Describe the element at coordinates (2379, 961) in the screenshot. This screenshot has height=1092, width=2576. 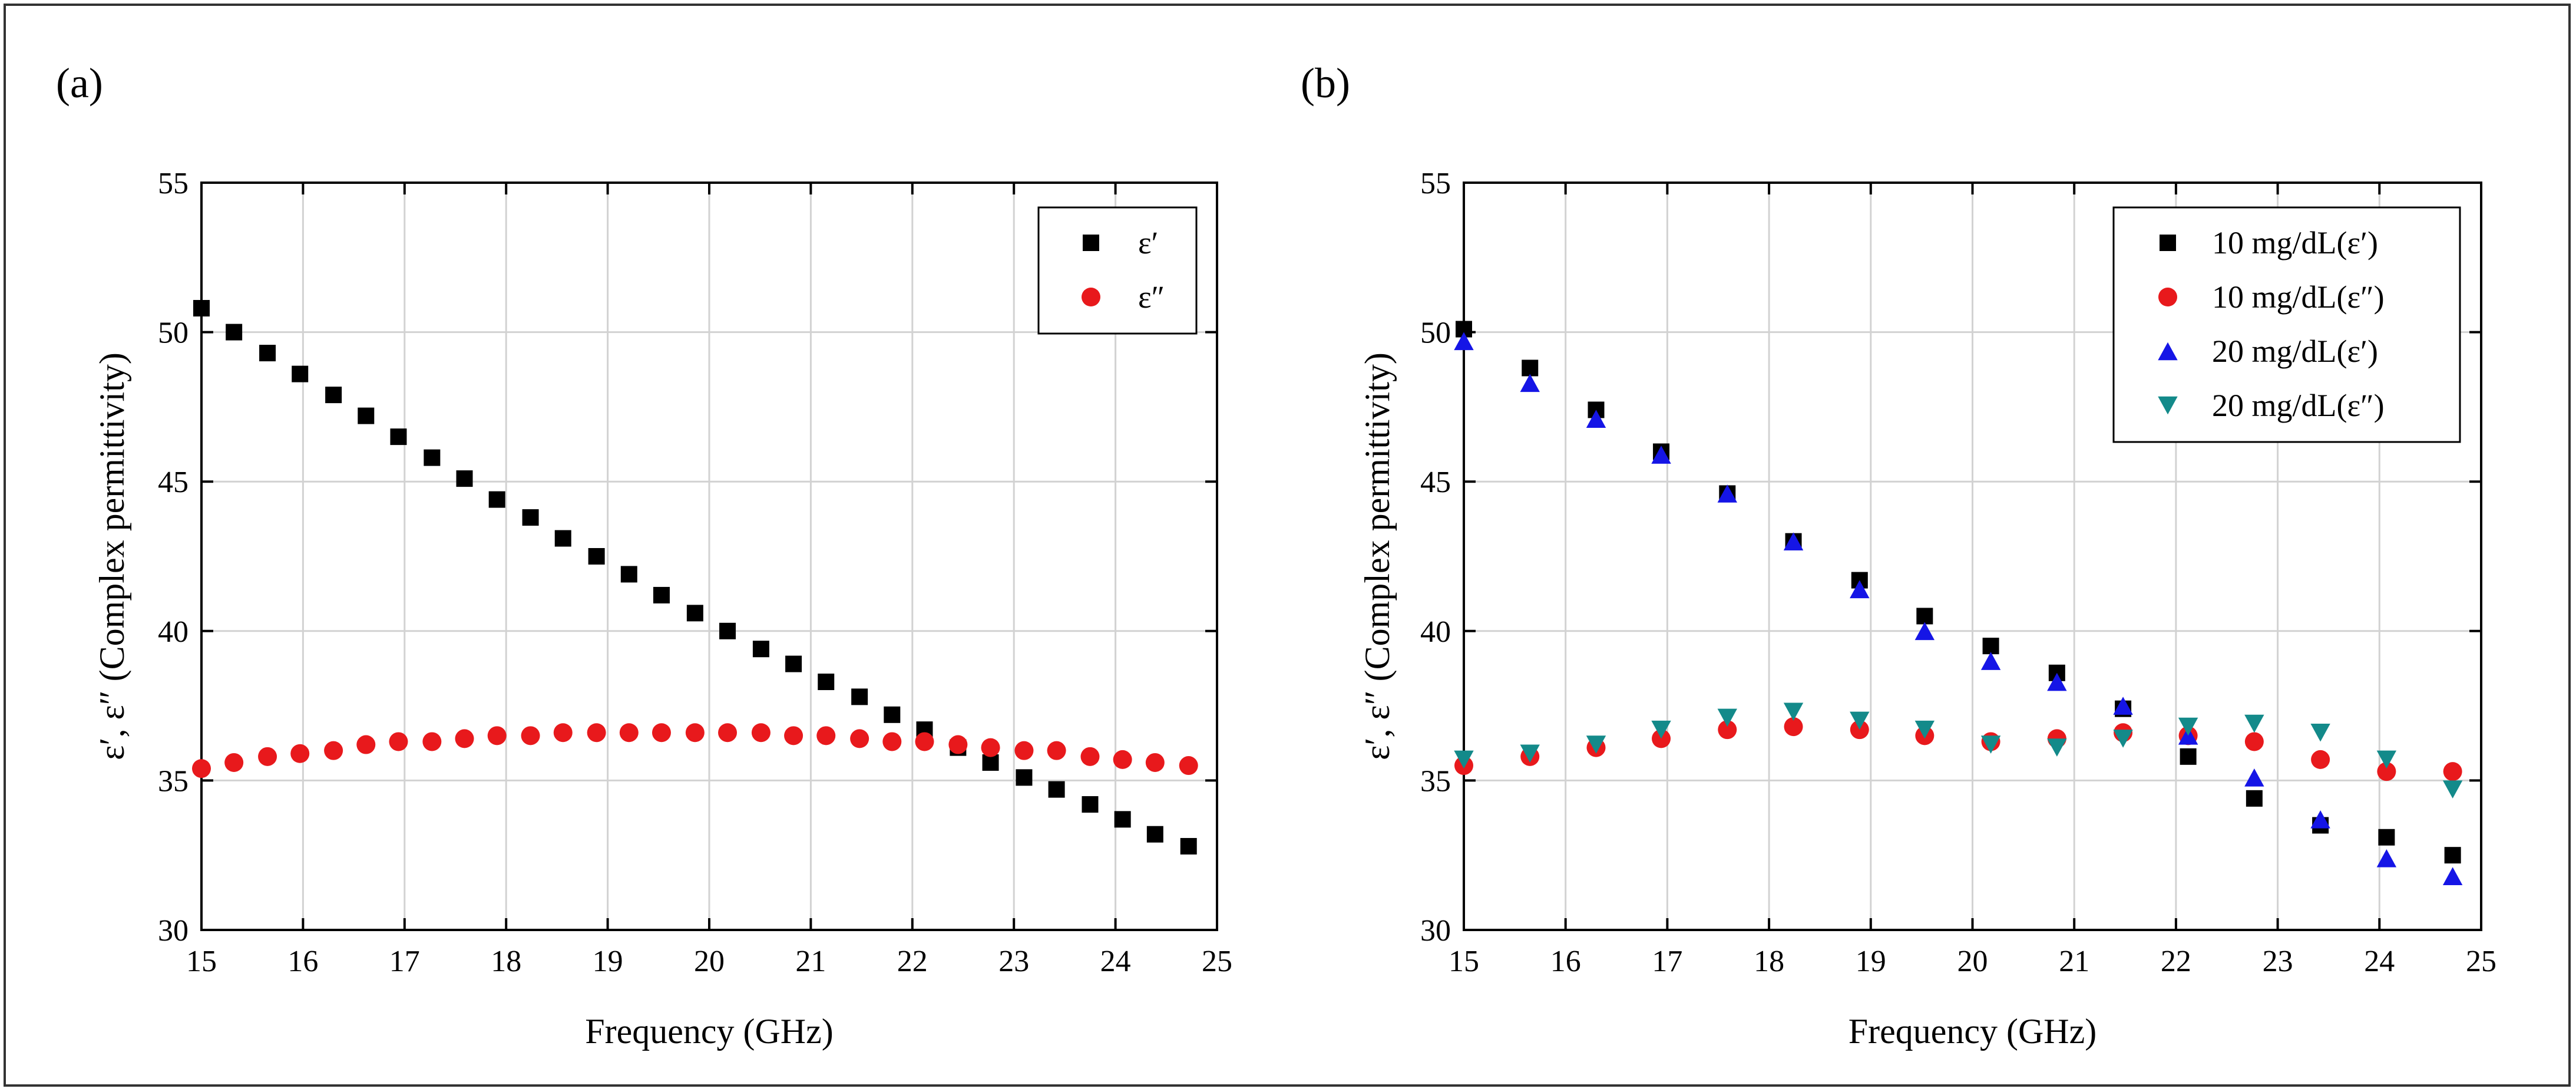
I see `x-tick-label: 24` at that location.